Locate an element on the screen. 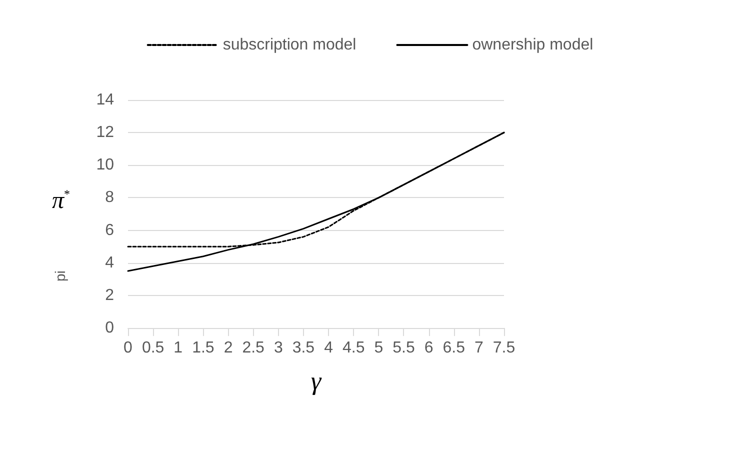  legend-label: subscription model is located at coordinates (289, 45).